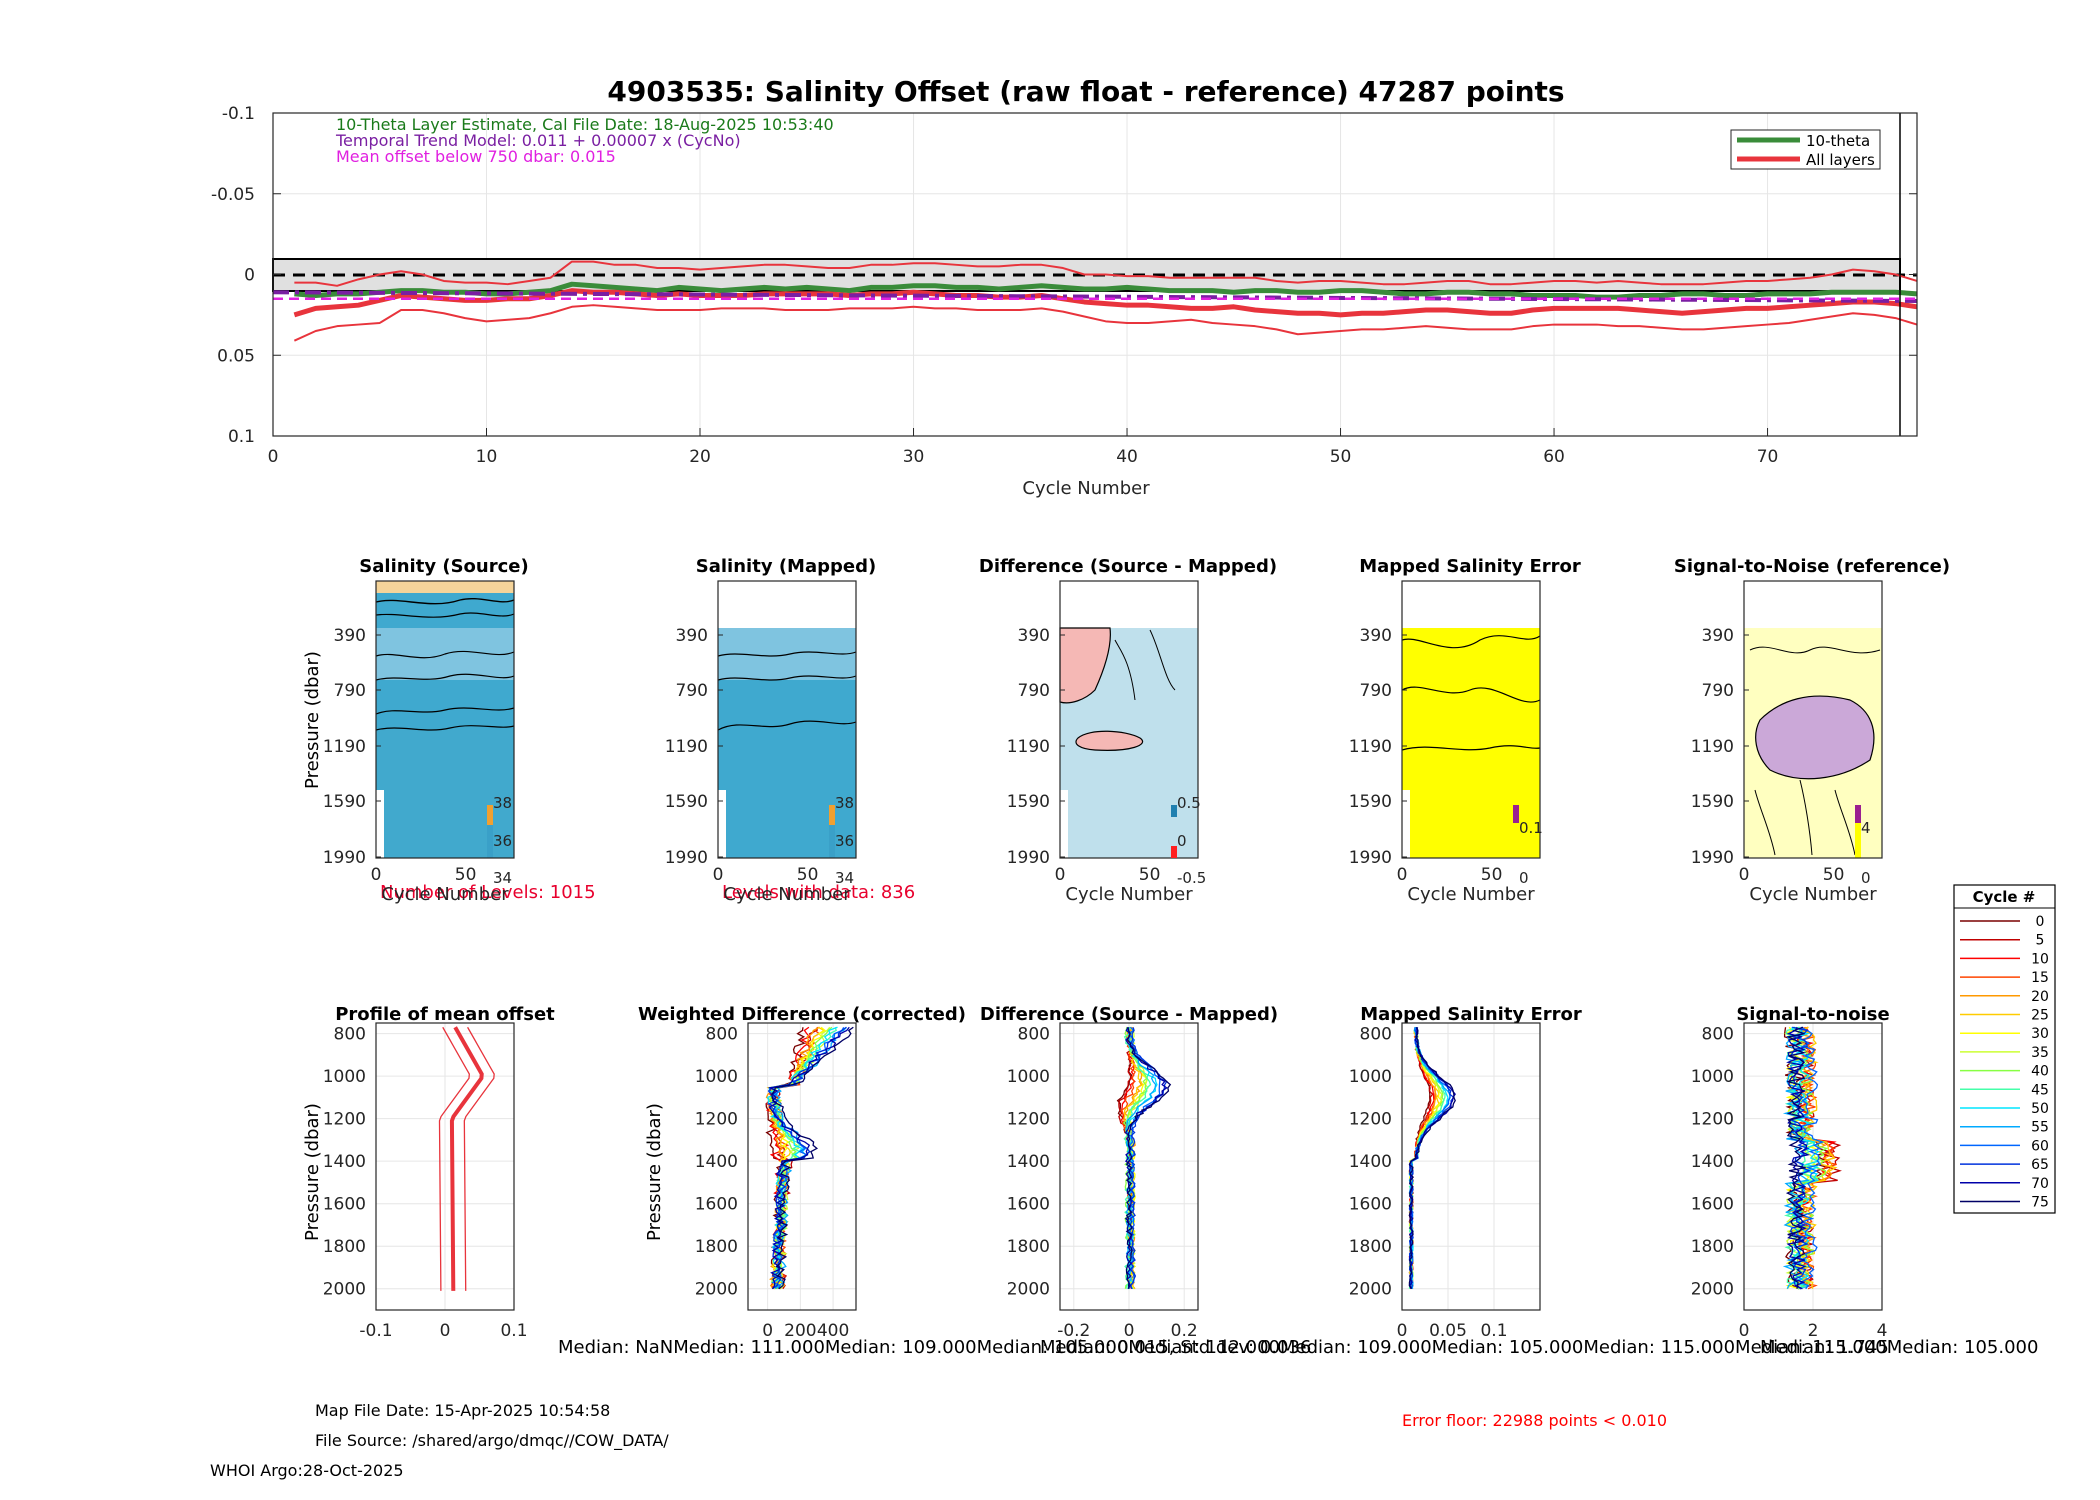 Image resolution: width=2100 pixels, height=1500 pixels. What do you see at coordinates (832, 815) in the screenshot?
I see `colorbar-high-segment` at bounding box center [832, 815].